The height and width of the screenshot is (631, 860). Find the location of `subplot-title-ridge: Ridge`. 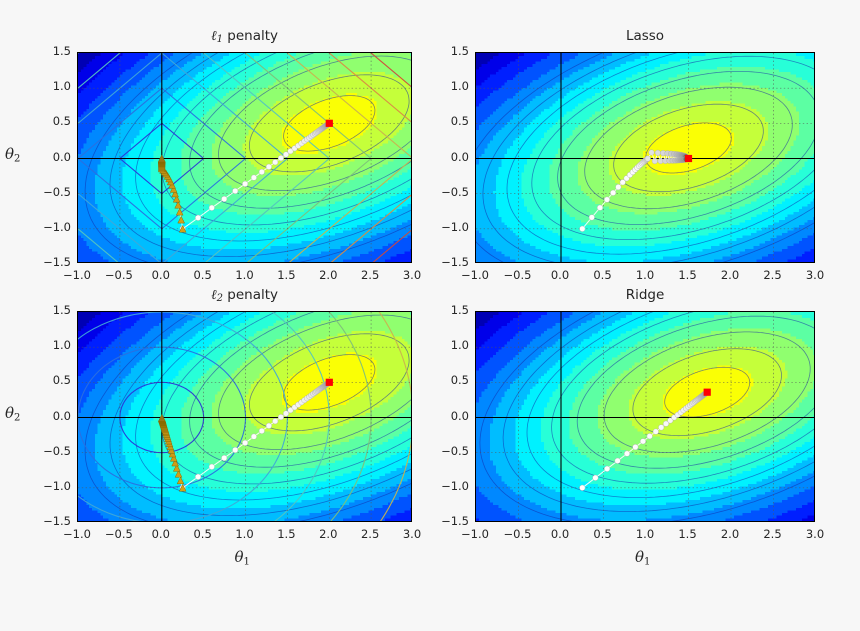

subplot-title-ridge: Ridge is located at coordinates (645, 295).